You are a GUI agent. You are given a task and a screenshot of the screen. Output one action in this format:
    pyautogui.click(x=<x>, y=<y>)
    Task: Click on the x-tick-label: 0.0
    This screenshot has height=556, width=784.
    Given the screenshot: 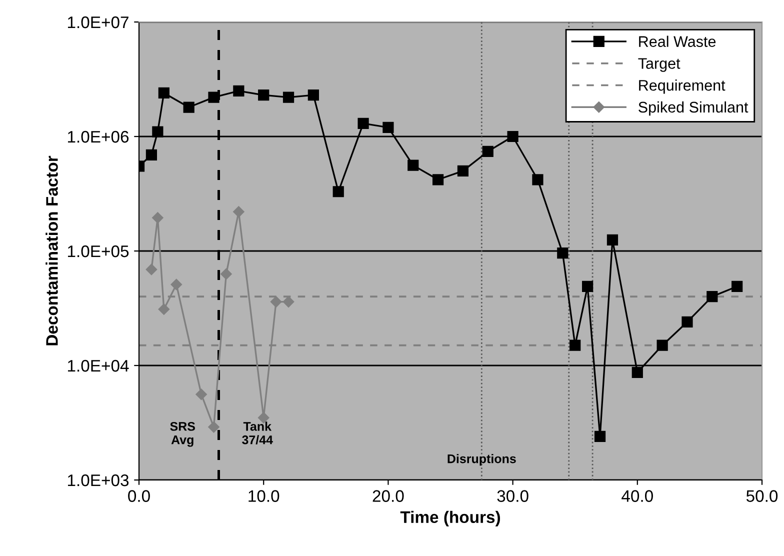 What is the action you would take?
    pyautogui.click(x=139, y=496)
    